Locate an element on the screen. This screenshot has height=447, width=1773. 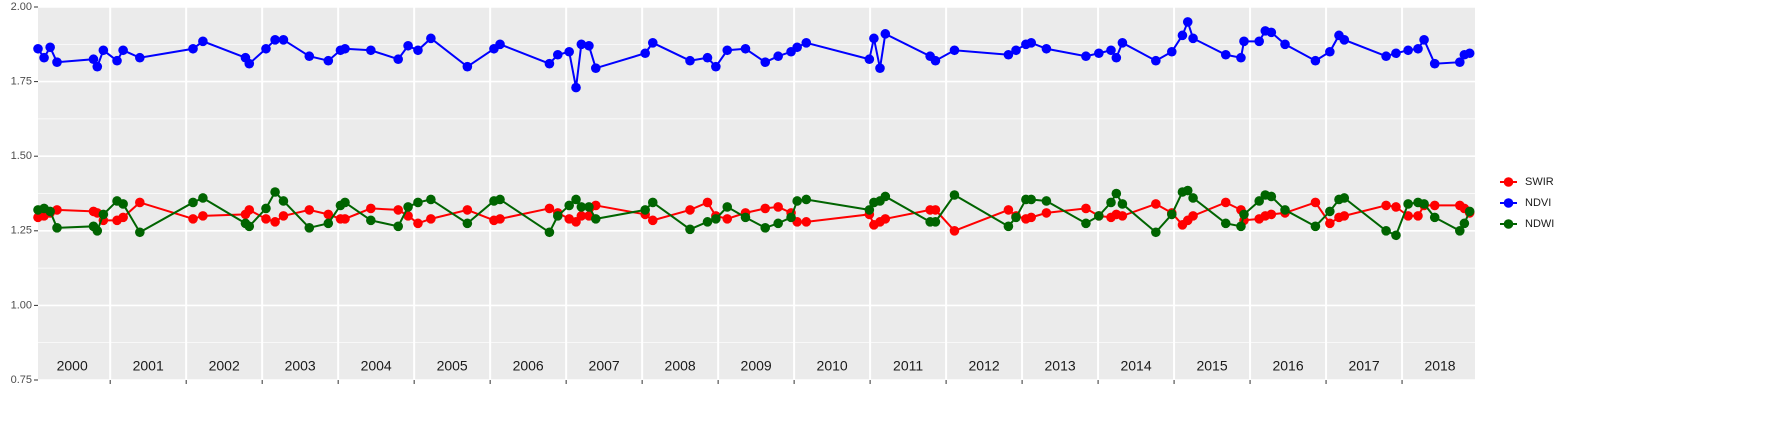
x-tick-label: 2000 is located at coordinates (72, 366).